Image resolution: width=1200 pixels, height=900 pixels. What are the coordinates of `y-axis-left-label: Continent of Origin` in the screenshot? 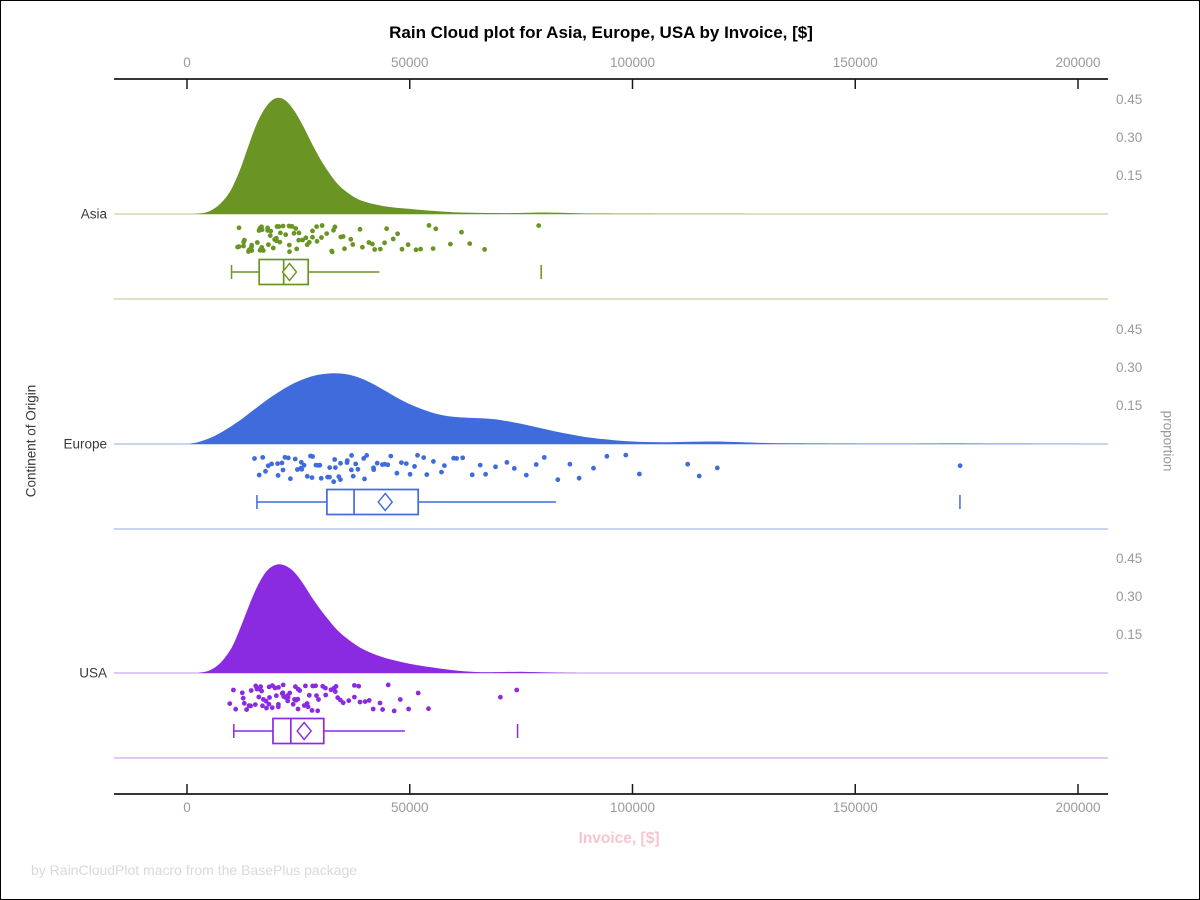 It's located at (31, 441).